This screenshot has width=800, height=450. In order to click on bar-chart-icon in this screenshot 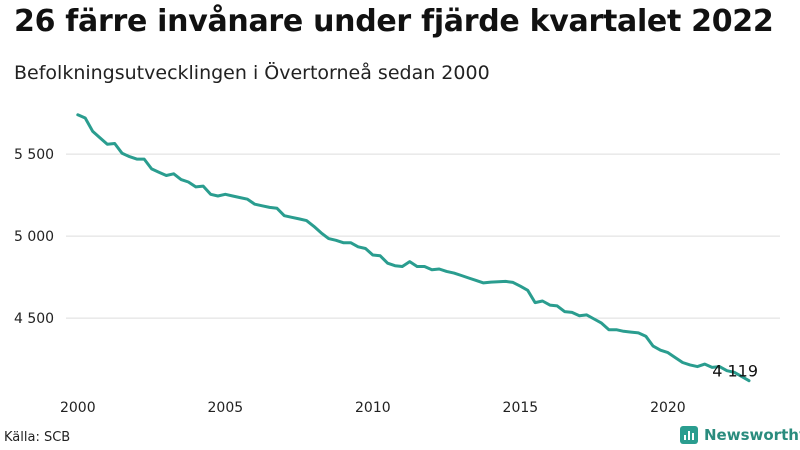, I will do `click(689, 435)`.